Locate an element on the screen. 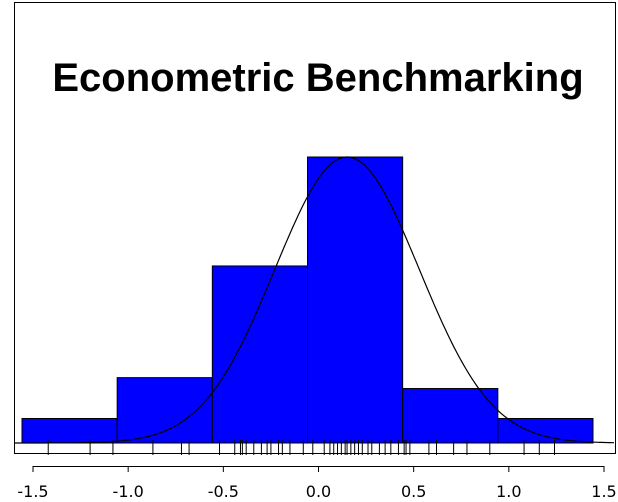  x-tick-label-3: -0.5 is located at coordinates (223, 491).